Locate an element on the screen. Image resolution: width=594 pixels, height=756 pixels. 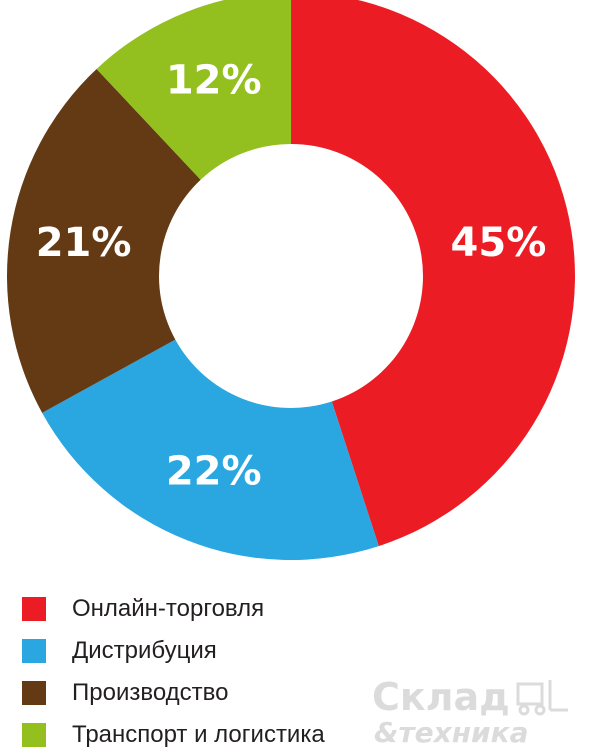
legend-item: Онлайн-торговля is located at coordinates (202, 609).